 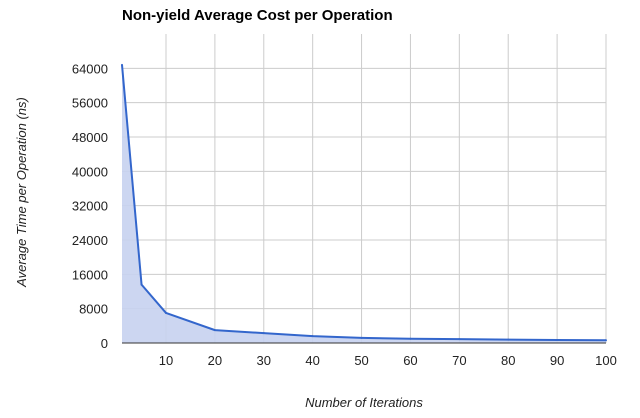 I want to click on x-tick-label: 10, so click(x=166, y=360).